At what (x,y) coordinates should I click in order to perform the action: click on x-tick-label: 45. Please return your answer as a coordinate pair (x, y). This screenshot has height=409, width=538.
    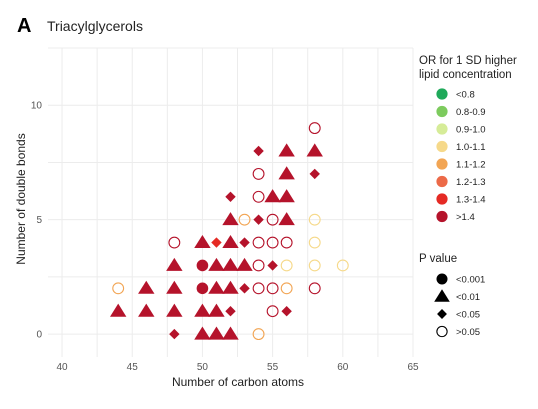
    Looking at the image, I should click on (133, 367).